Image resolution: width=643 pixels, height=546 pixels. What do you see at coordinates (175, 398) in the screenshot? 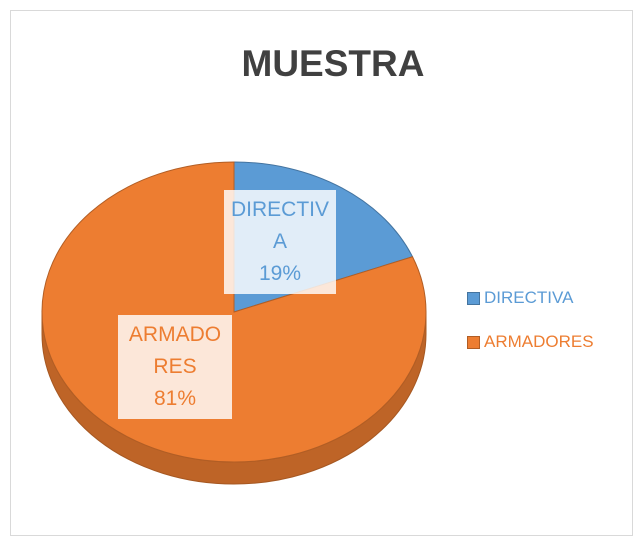
I see `data-label-value: 81%` at bounding box center [175, 398].